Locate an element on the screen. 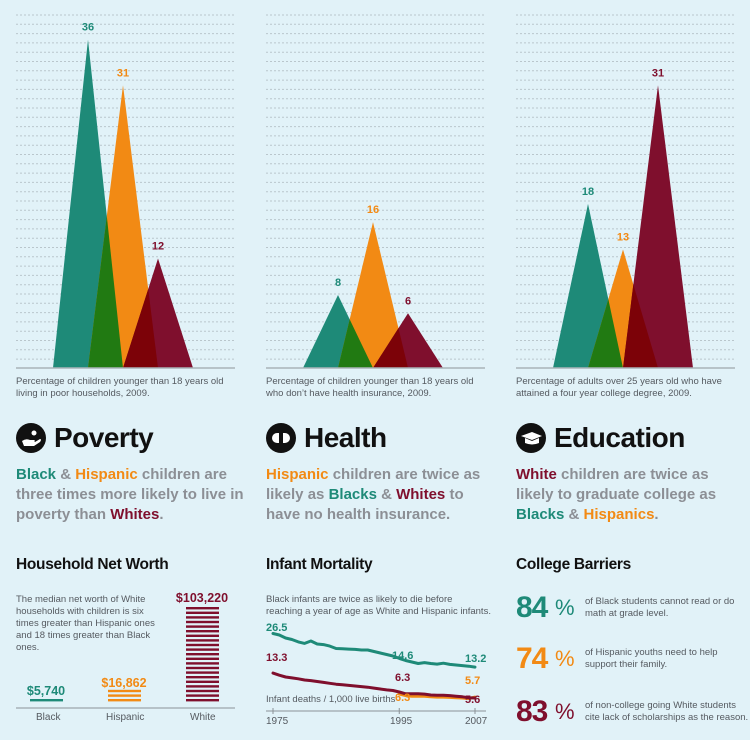 The height and width of the screenshot is (740, 750). net-worth-bar-chart is located at coordinates (125, 658).